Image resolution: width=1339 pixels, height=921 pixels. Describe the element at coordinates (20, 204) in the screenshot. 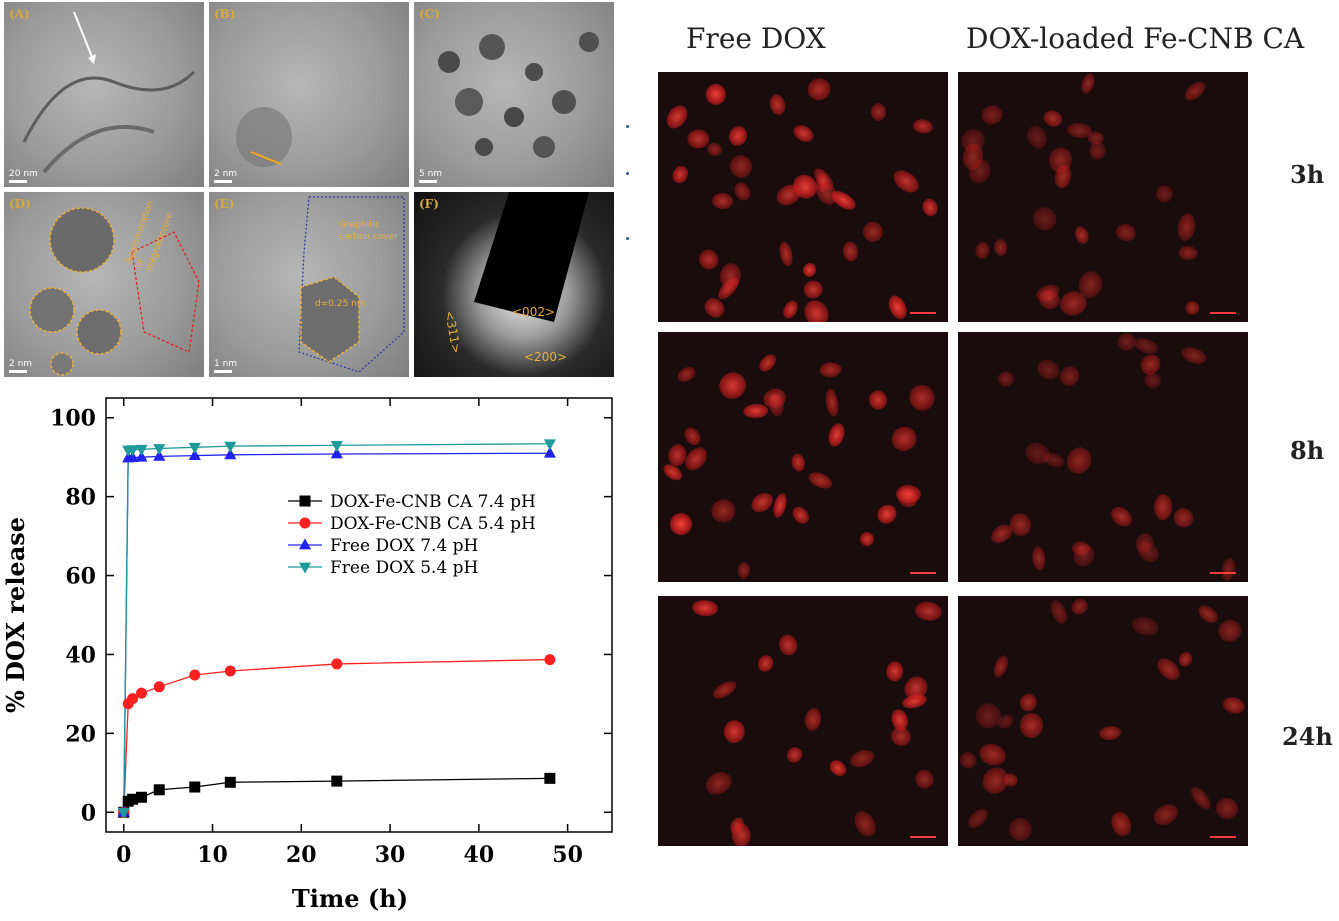

I see `tem-panel-letter: (D)` at that location.